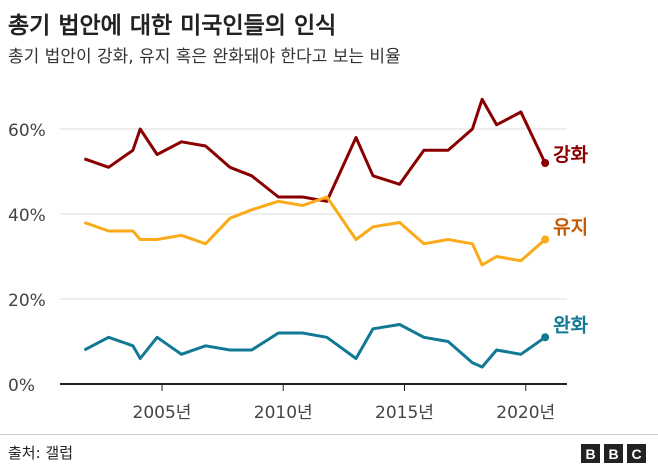 The image size is (658, 468). What do you see at coordinates (329, 434) in the screenshot?
I see `footer-divider` at bounding box center [329, 434].